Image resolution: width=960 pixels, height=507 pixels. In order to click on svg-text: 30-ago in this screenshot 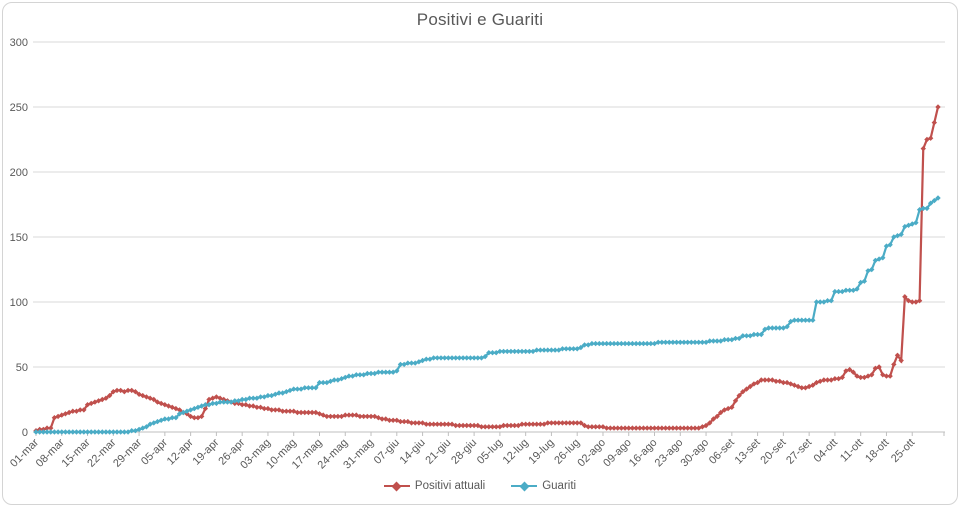, I will do `click(694, 453)`.